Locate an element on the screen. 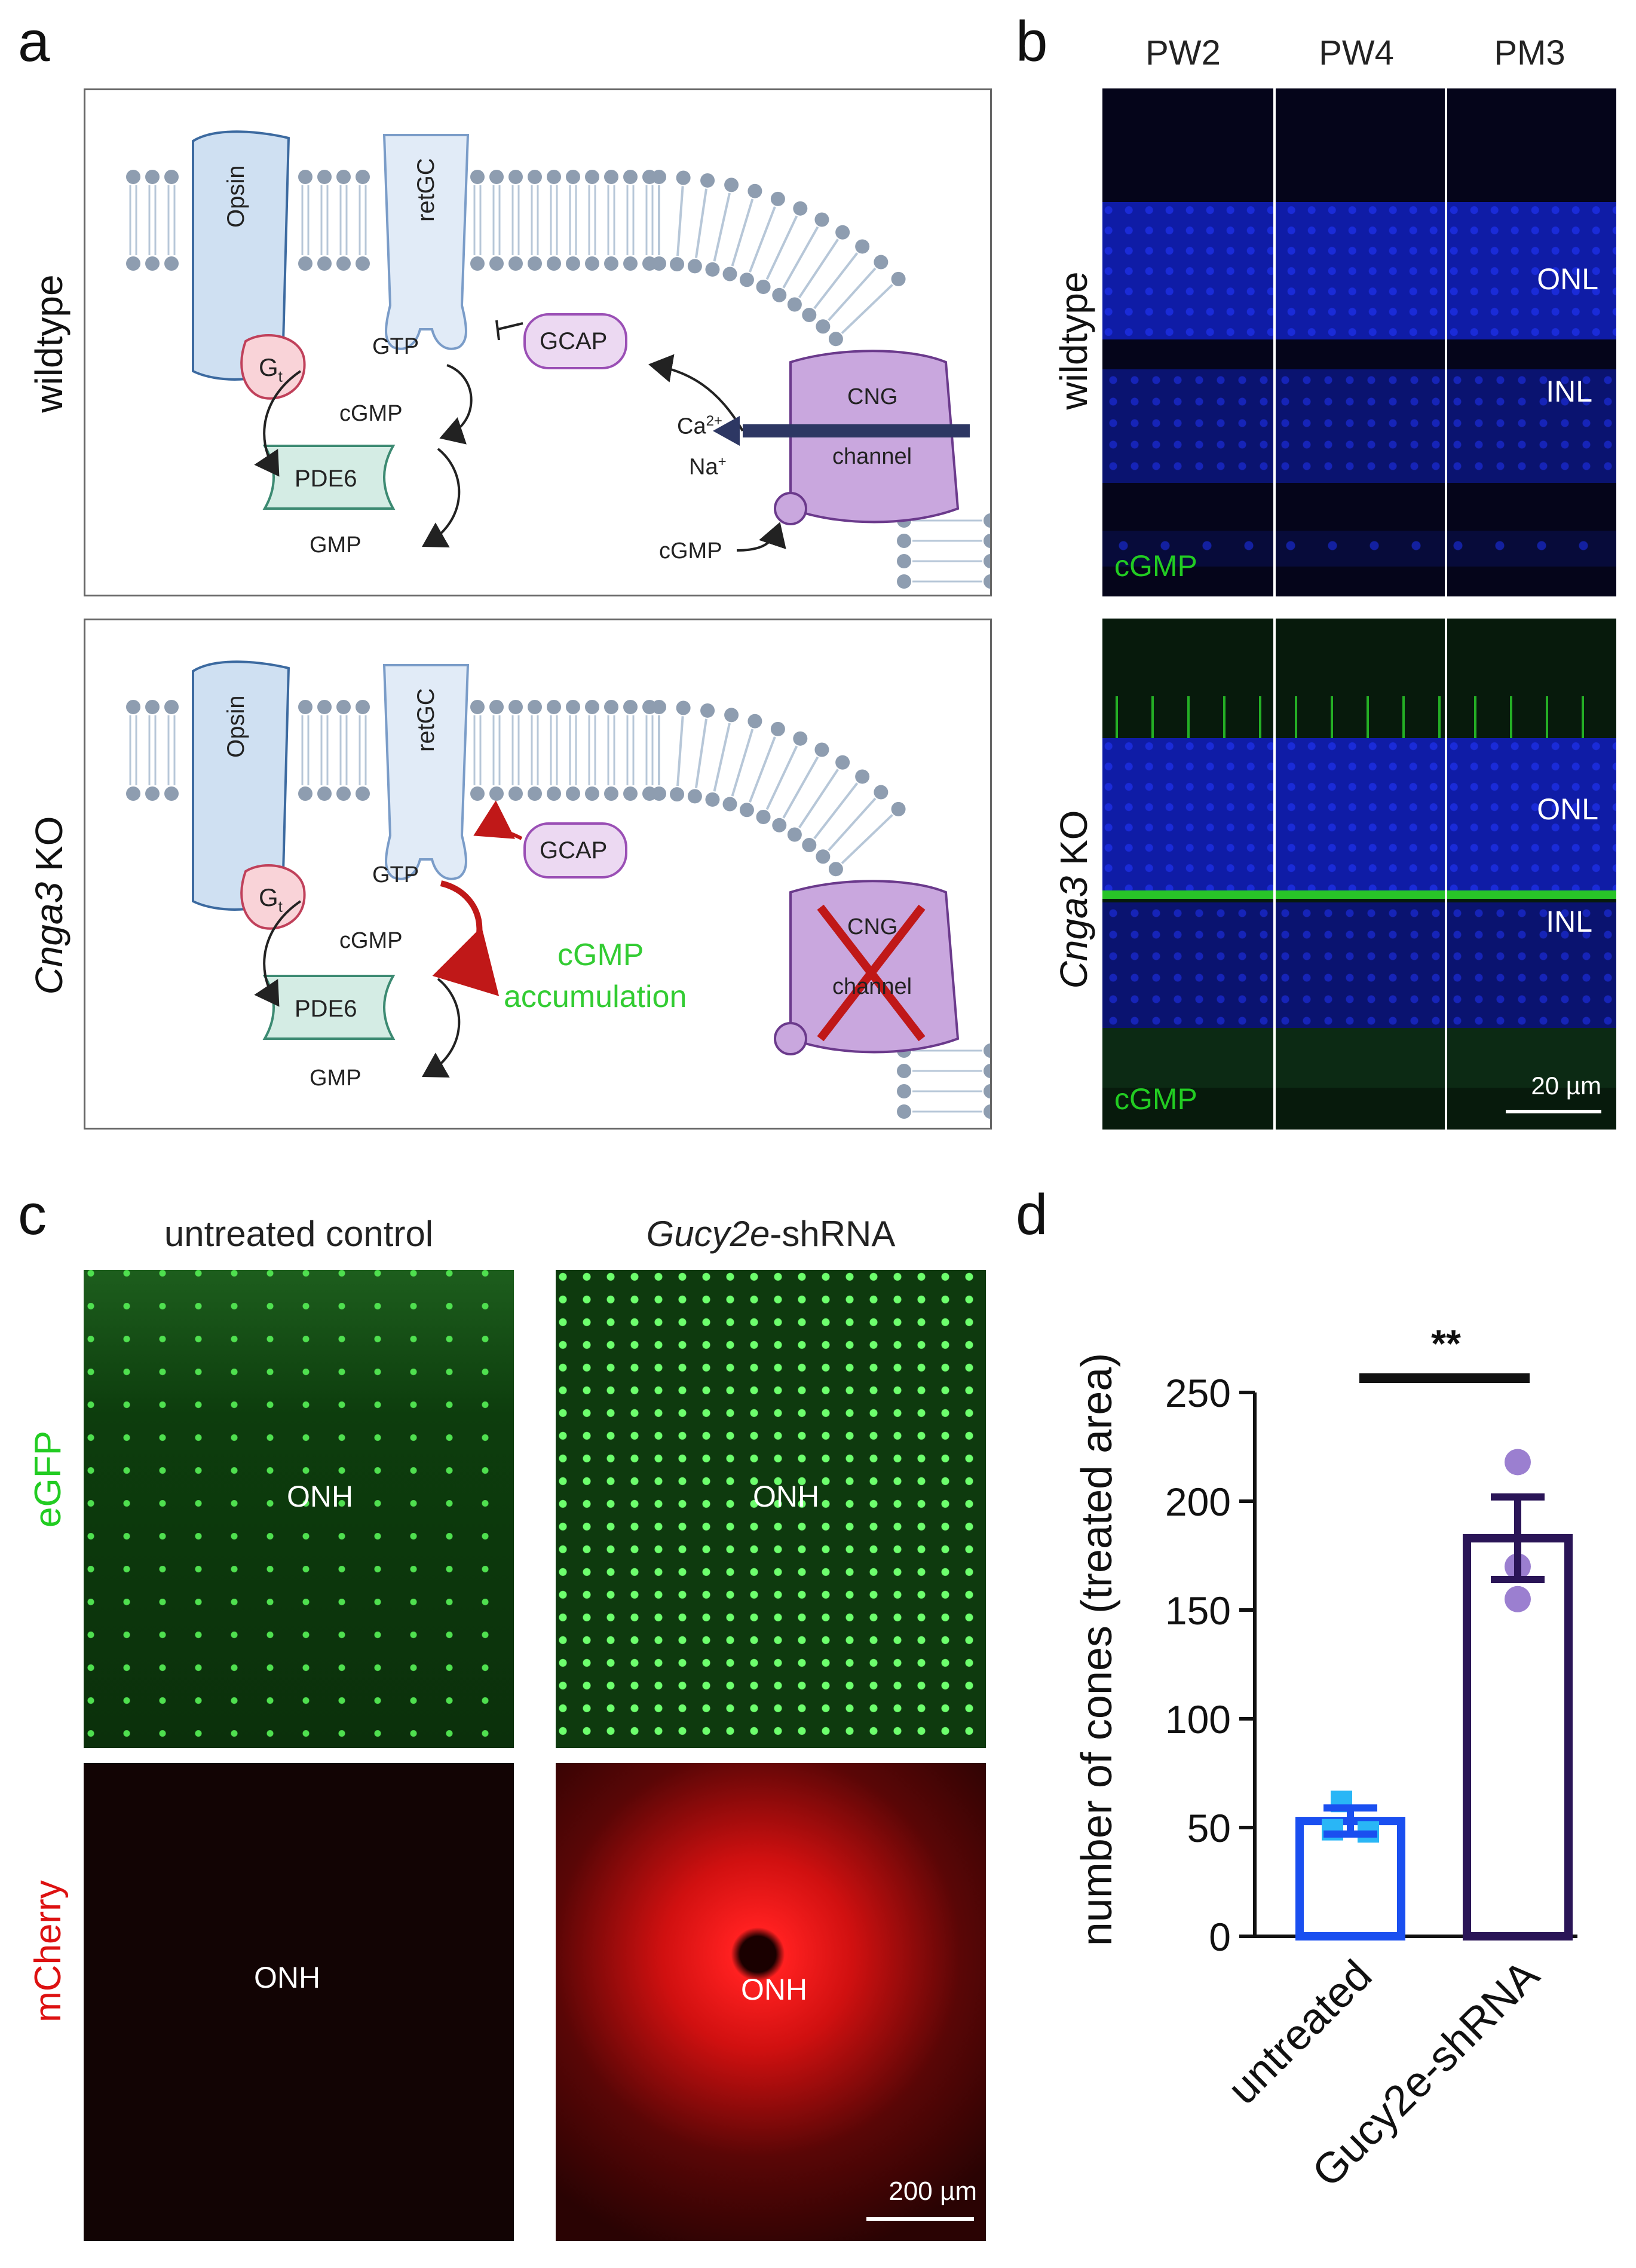 This screenshot has height=2268, width=1636. shrna-suffix: -shRNA is located at coordinates (833, 1234).